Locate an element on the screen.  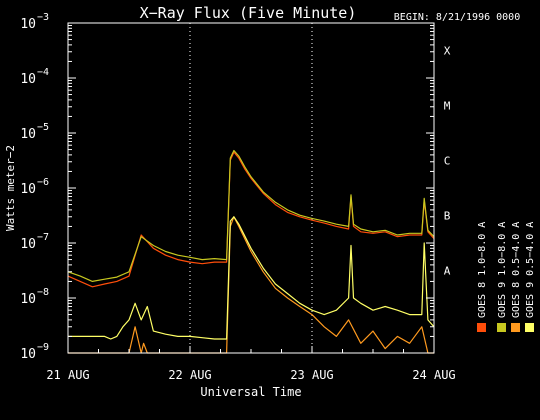
y-tick-label-exponent: −3 is located at coordinates (43, 17).